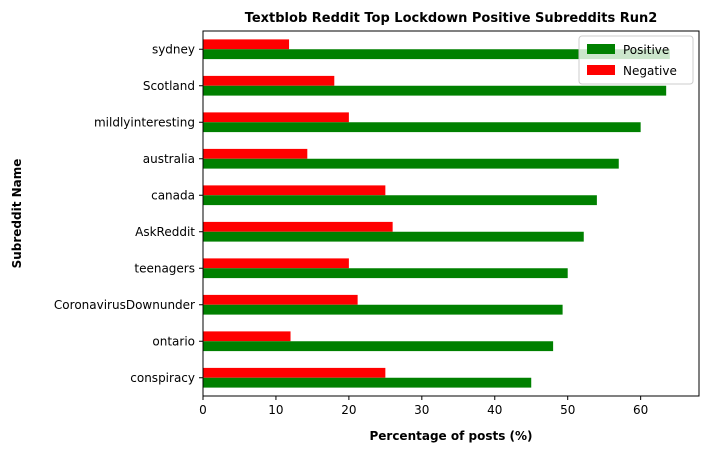 The width and height of the screenshot is (724, 453). I want to click on legend-label-negative: Negative, so click(650, 71).